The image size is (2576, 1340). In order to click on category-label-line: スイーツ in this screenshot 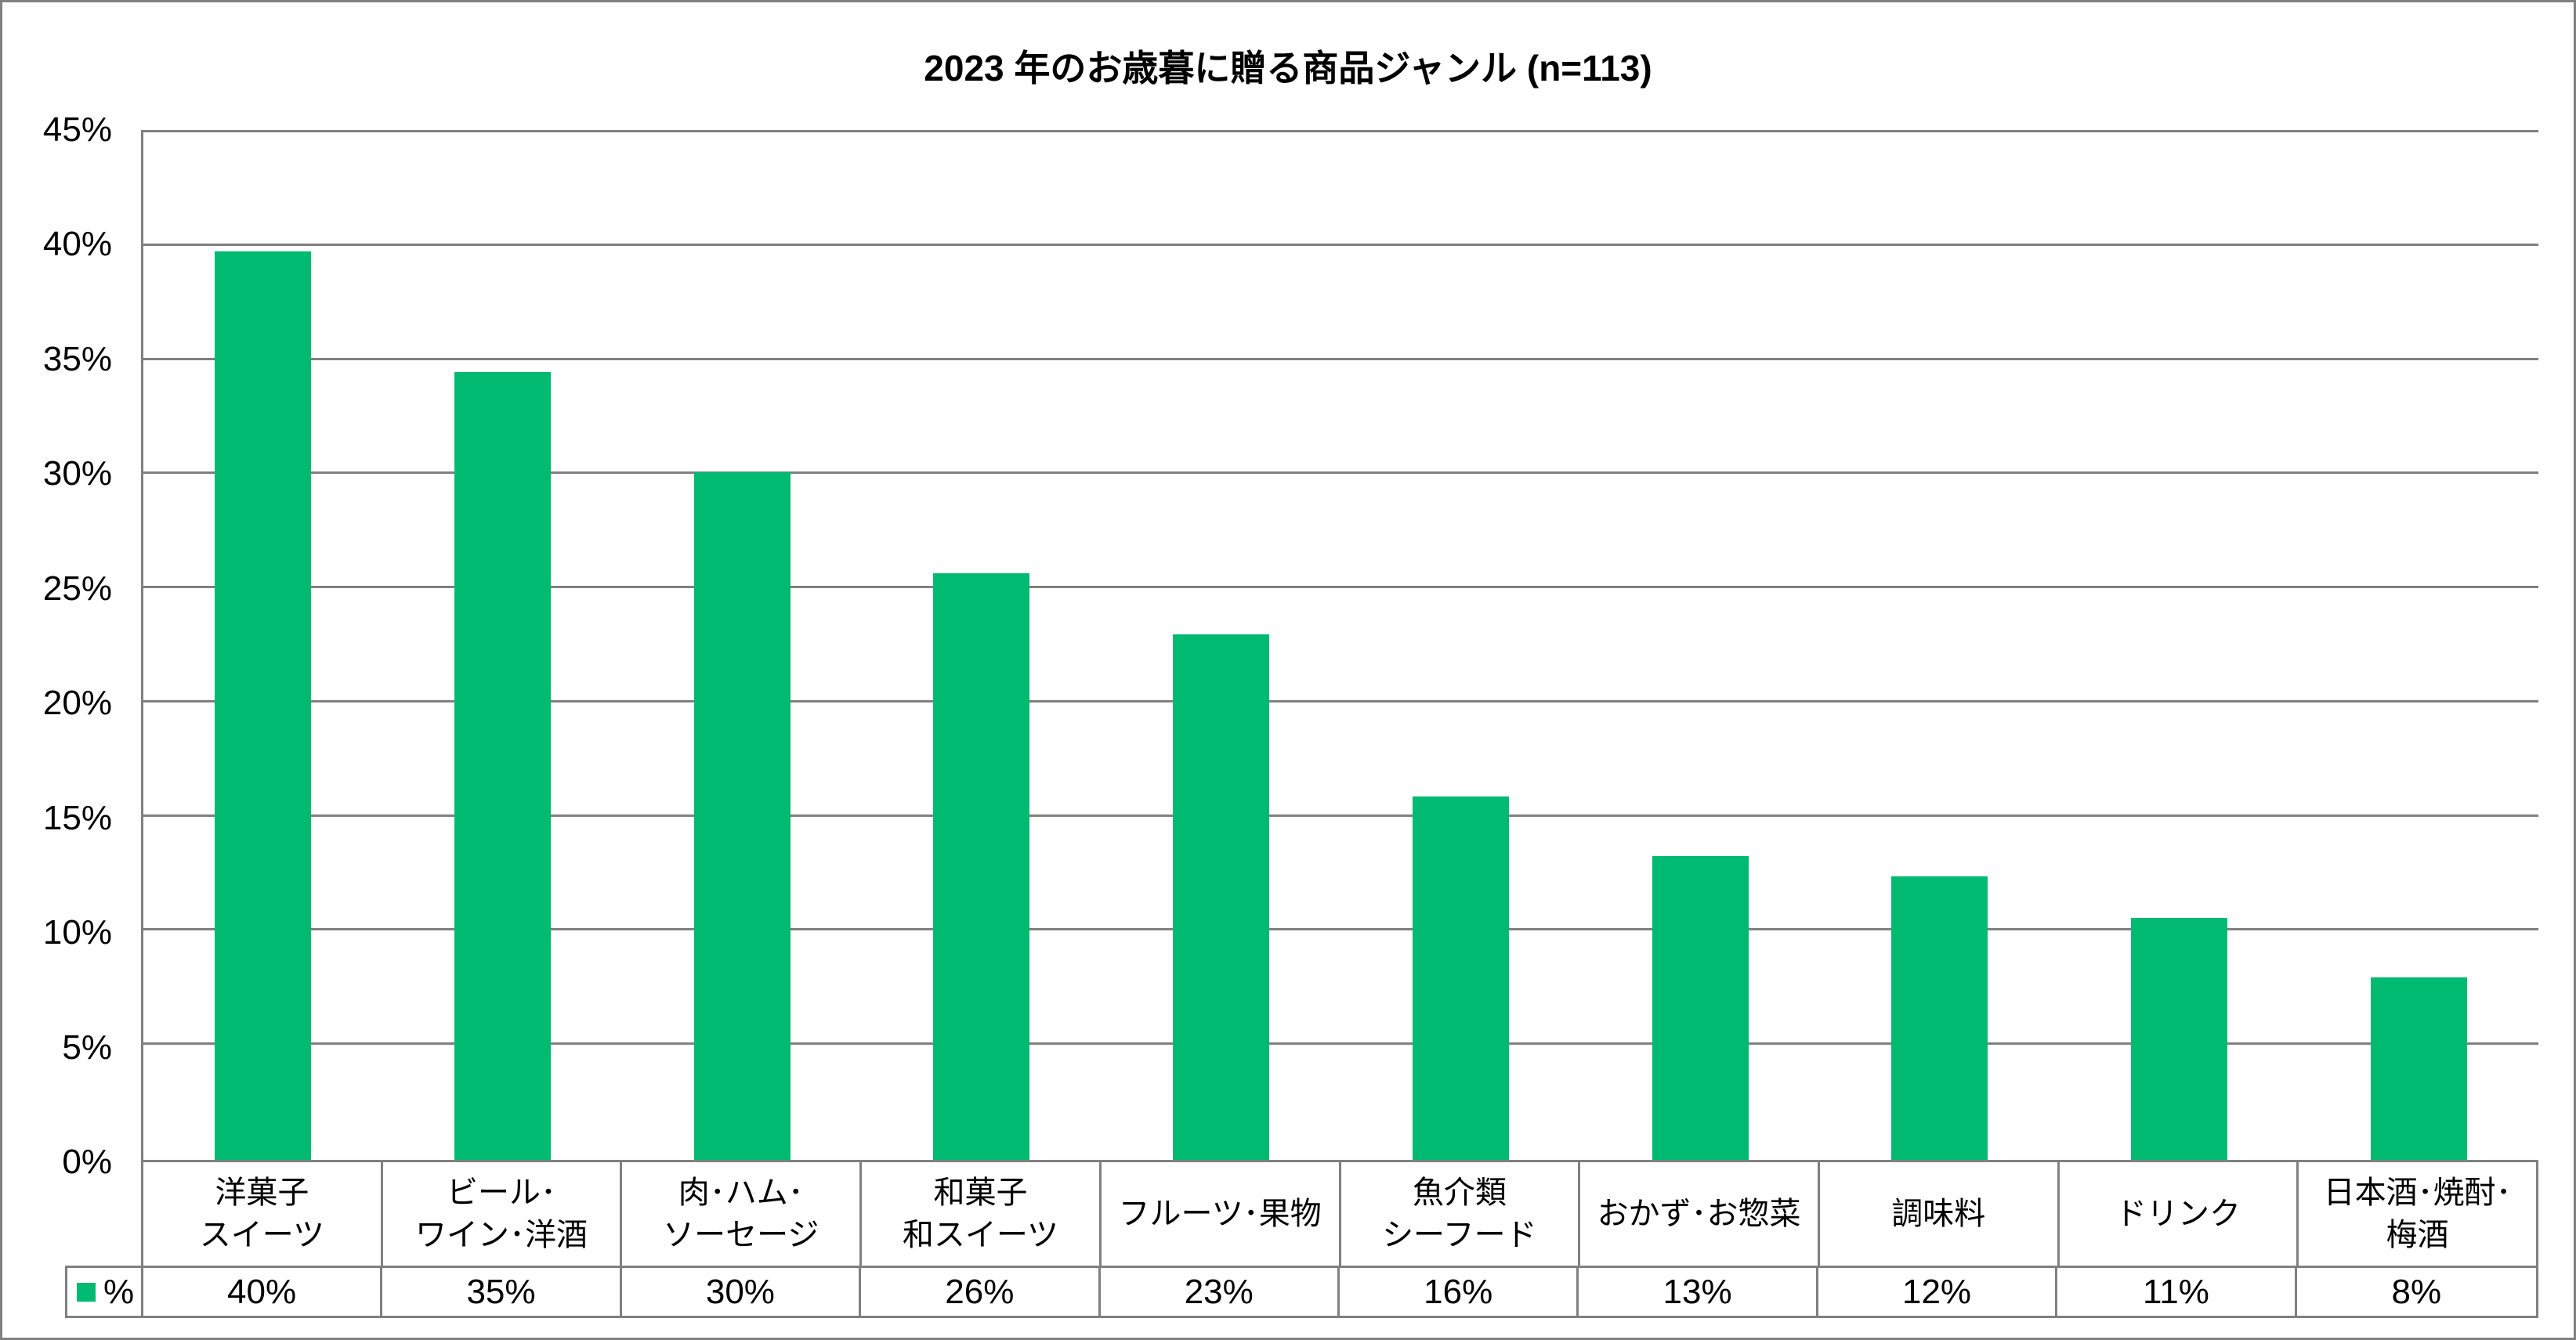, I will do `click(261, 1235)`.